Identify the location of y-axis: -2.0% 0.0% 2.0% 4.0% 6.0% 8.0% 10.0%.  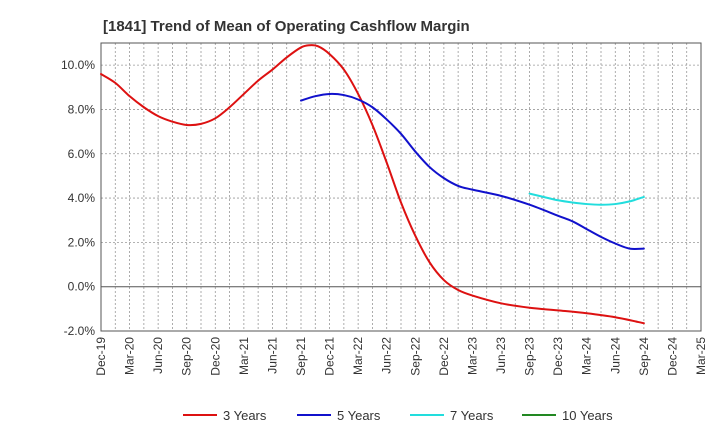
(78, 198).